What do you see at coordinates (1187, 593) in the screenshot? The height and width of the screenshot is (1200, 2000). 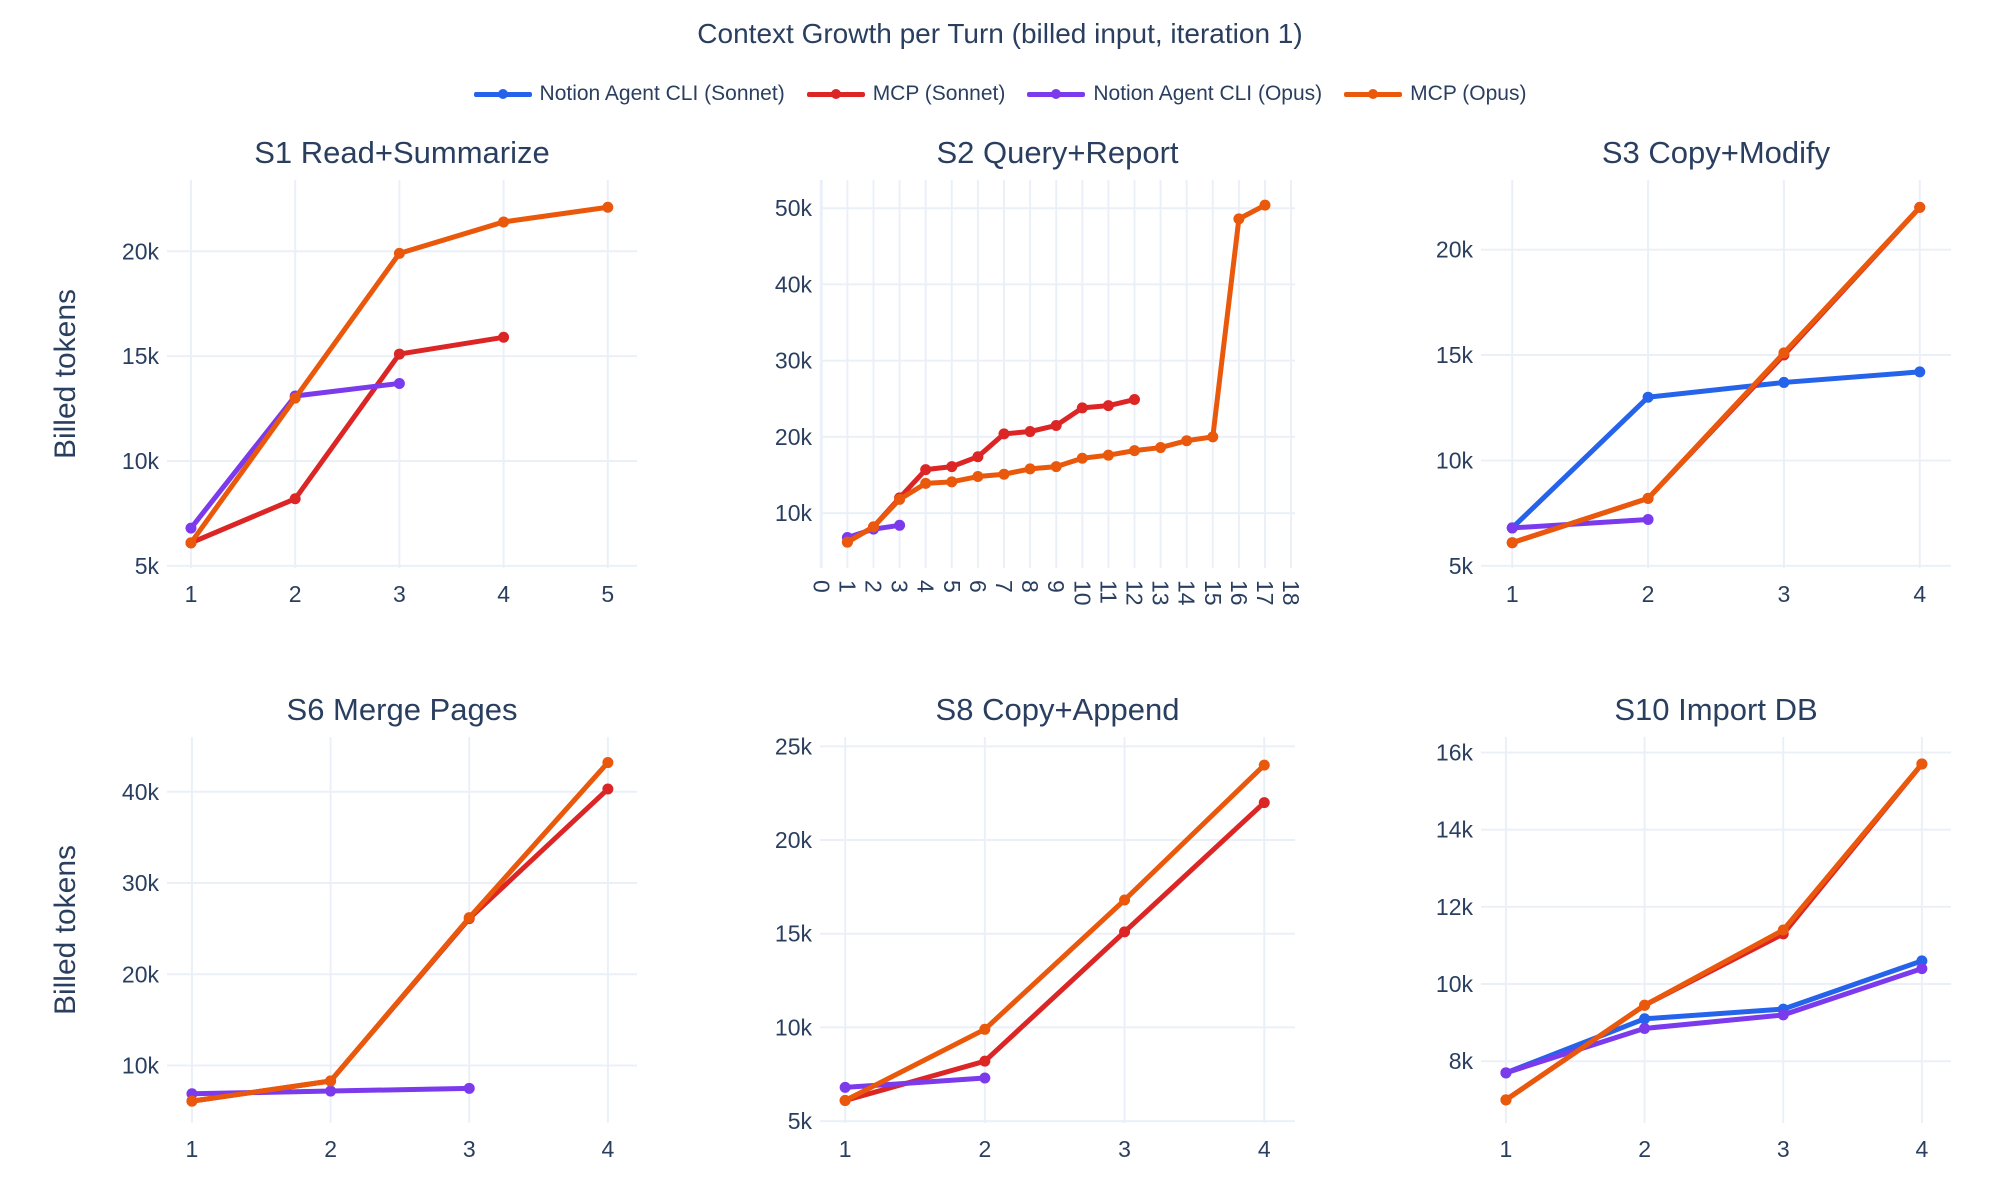 I see `x-tick-label: 14` at bounding box center [1187, 593].